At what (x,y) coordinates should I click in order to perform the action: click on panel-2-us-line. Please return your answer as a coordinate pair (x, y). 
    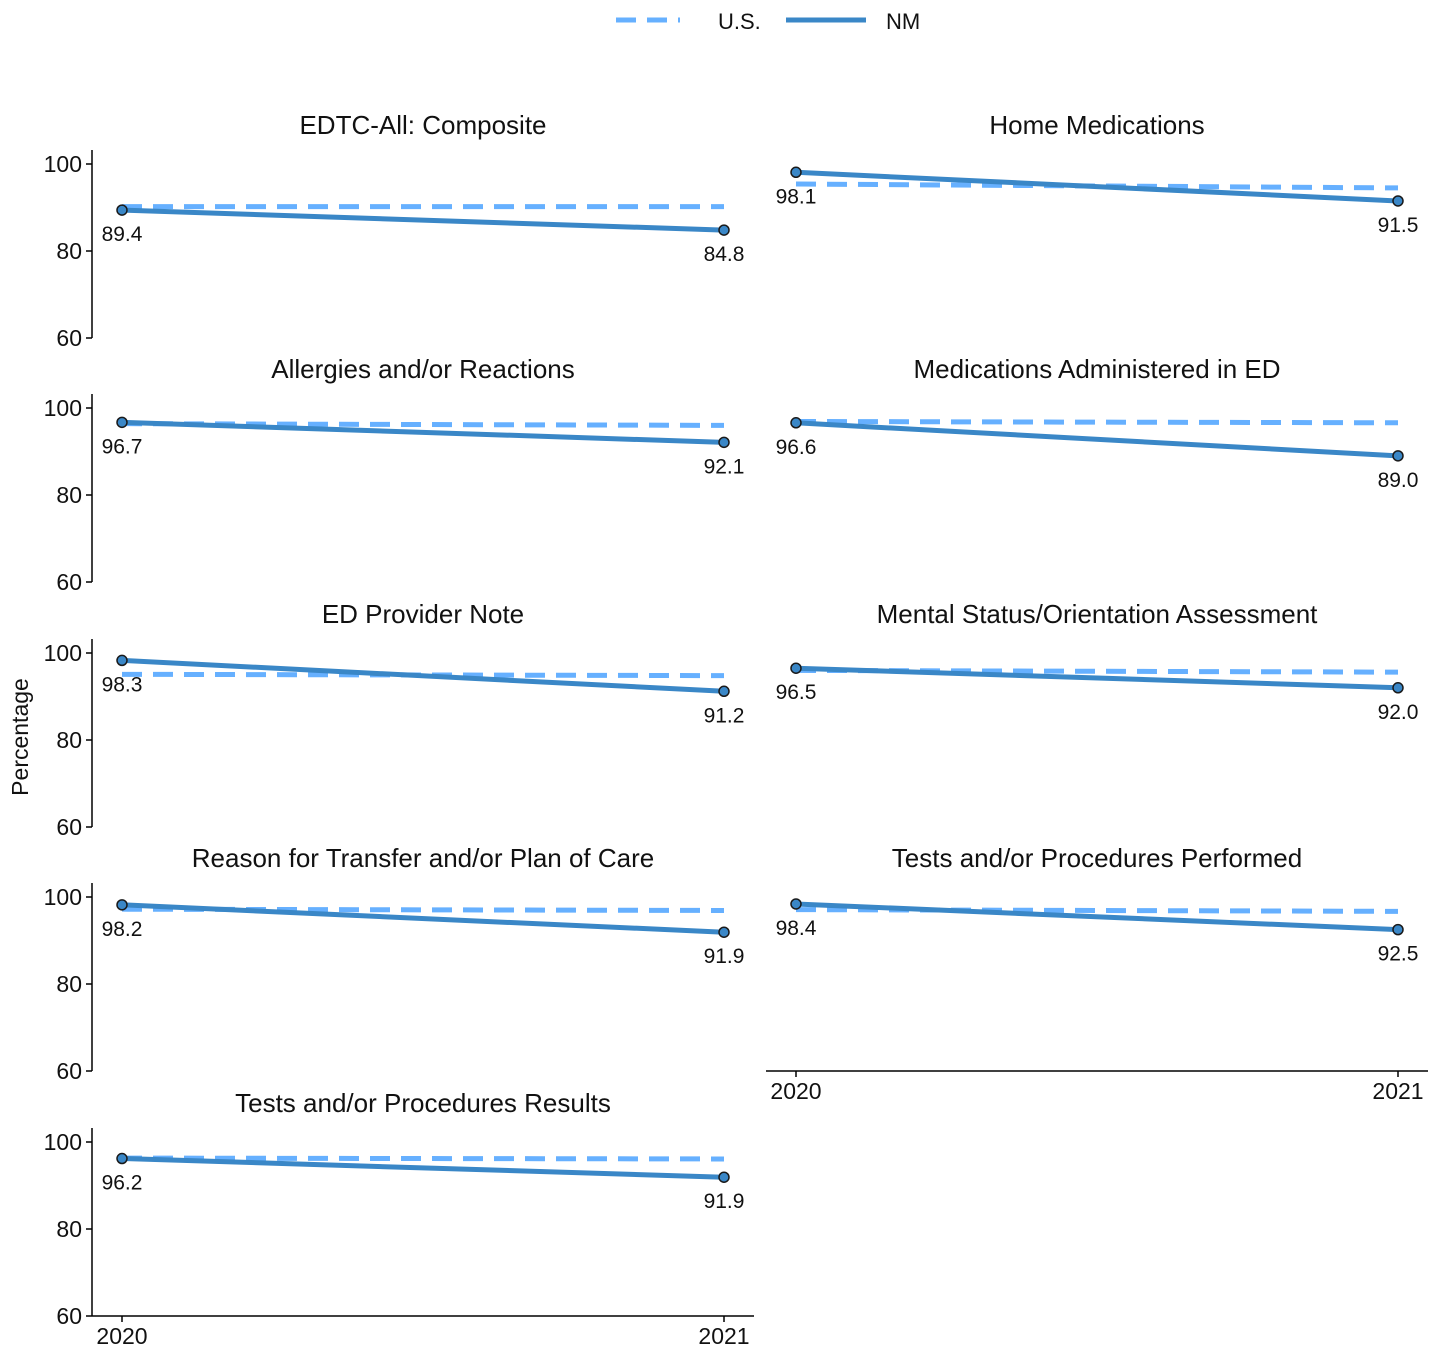
    Looking at the image, I should click on (1097, 186).